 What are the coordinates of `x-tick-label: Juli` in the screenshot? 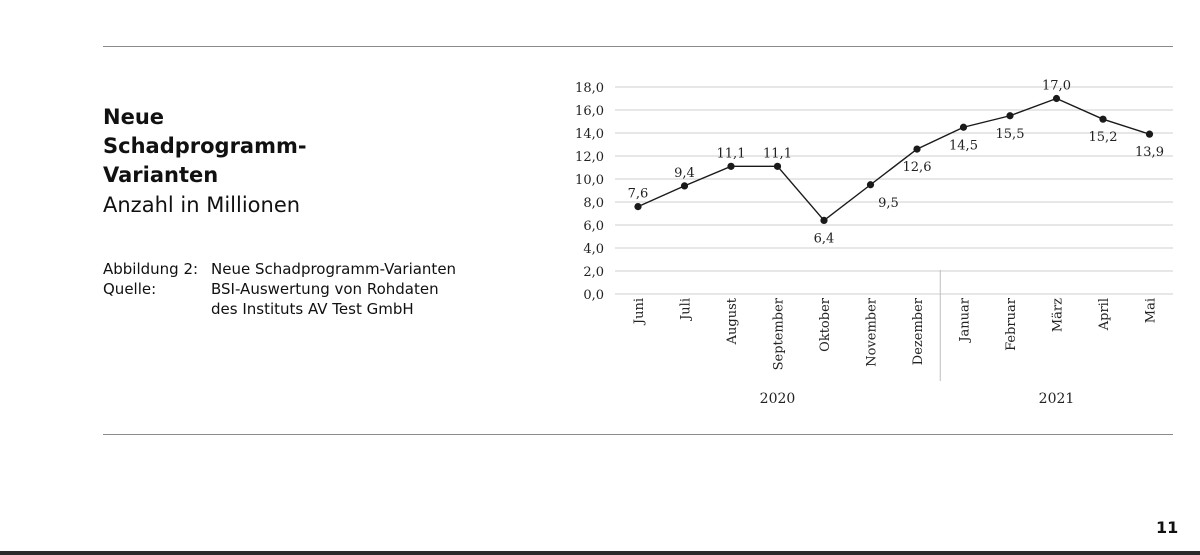 It's located at (686, 310).